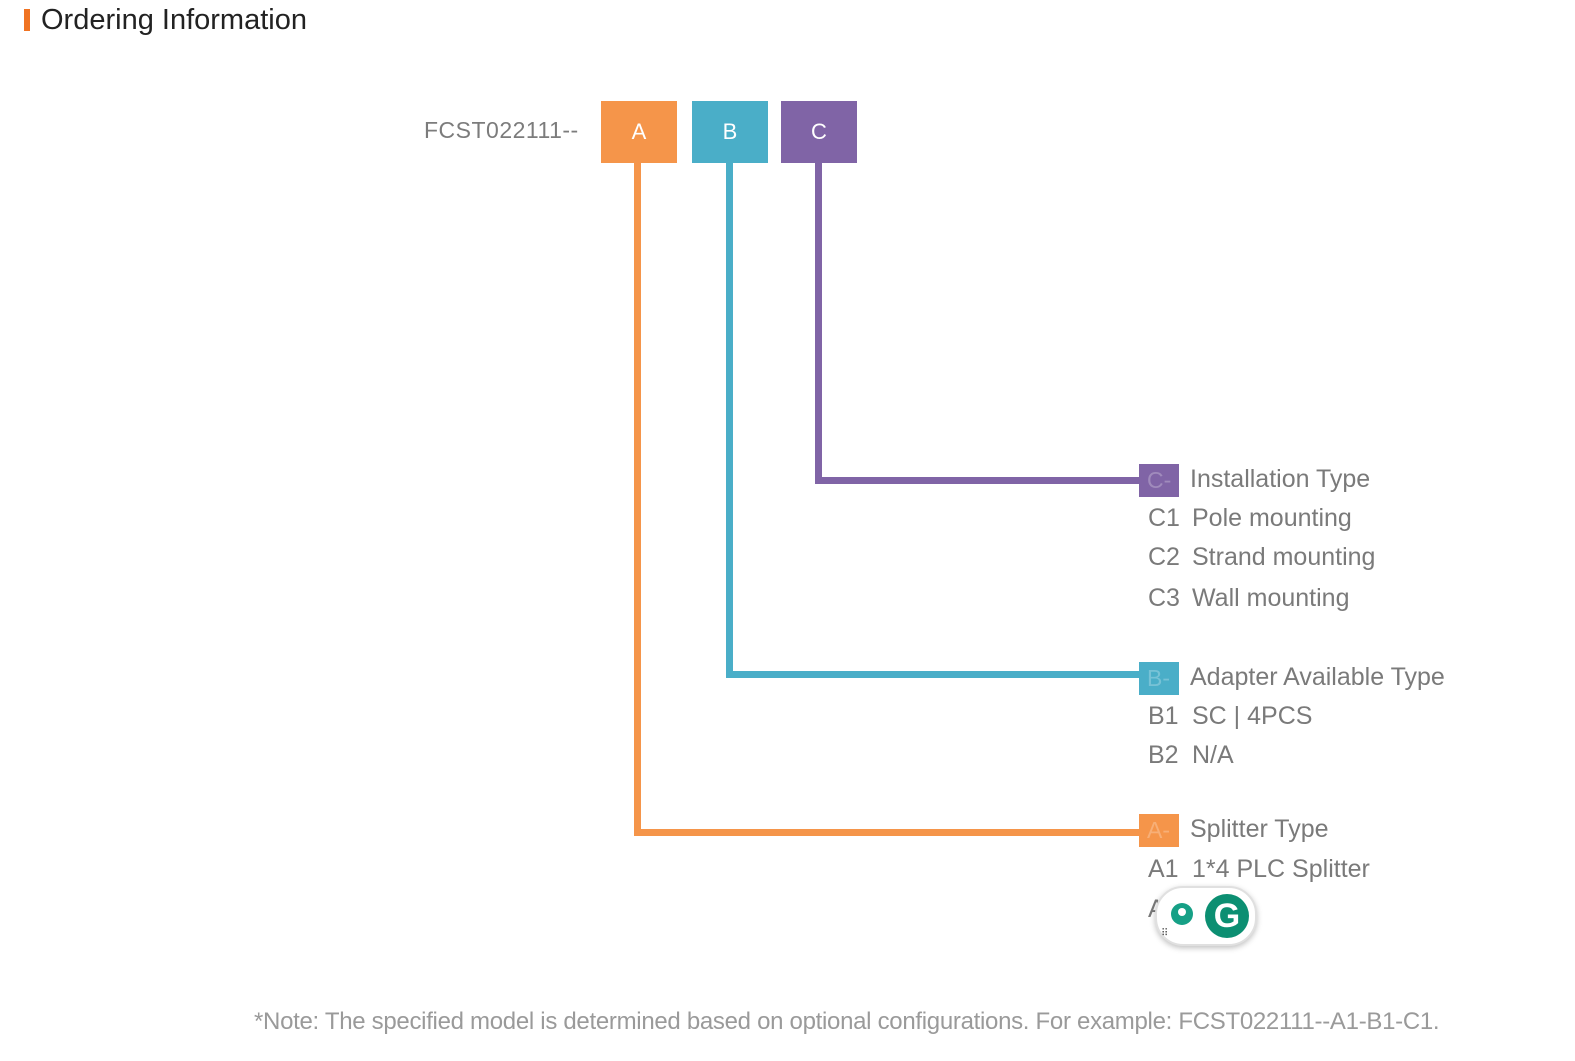 This screenshot has width=1575, height=1061. I want to click on grammarly-widget: G ⠿, so click(1206, 916).